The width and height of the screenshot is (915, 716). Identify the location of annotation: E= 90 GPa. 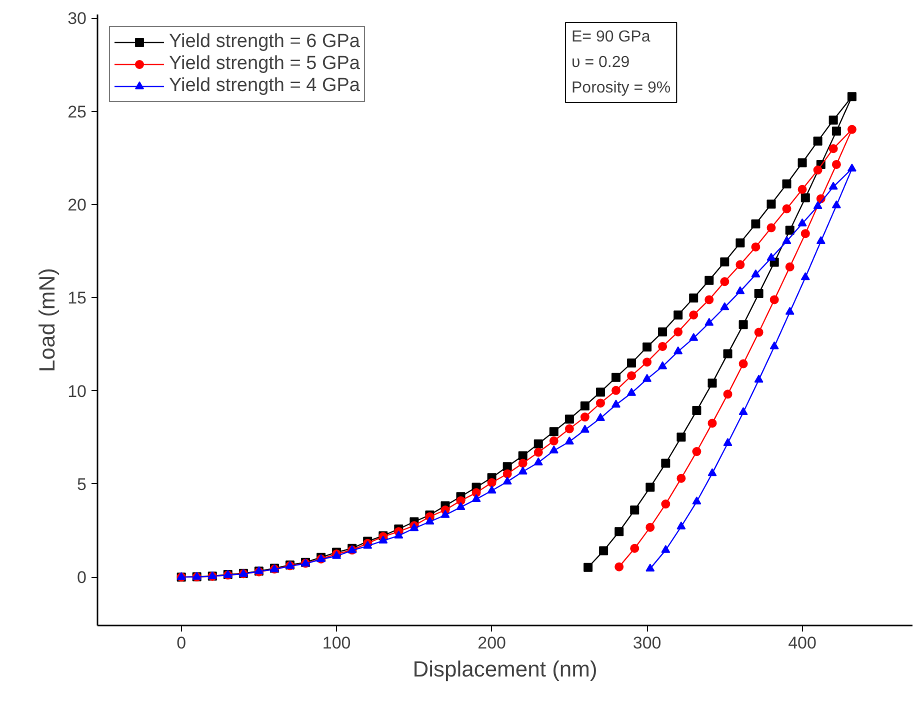
(611, 37).